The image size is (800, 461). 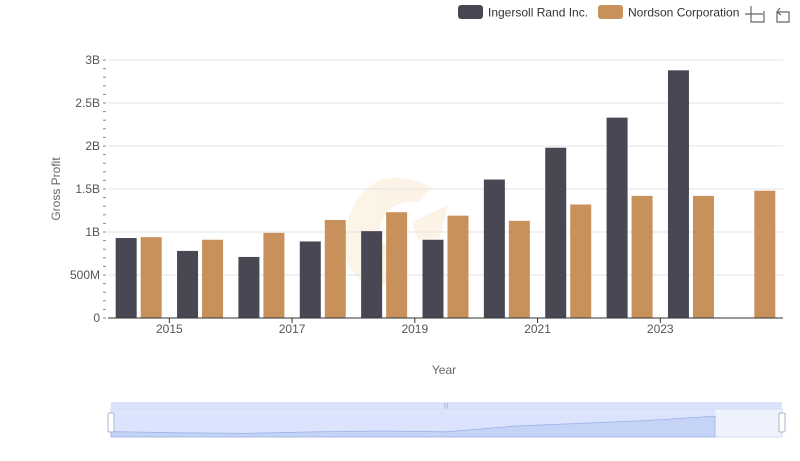 I want to click on legend-swatch-ingersoll, so click(x=470, y=12).